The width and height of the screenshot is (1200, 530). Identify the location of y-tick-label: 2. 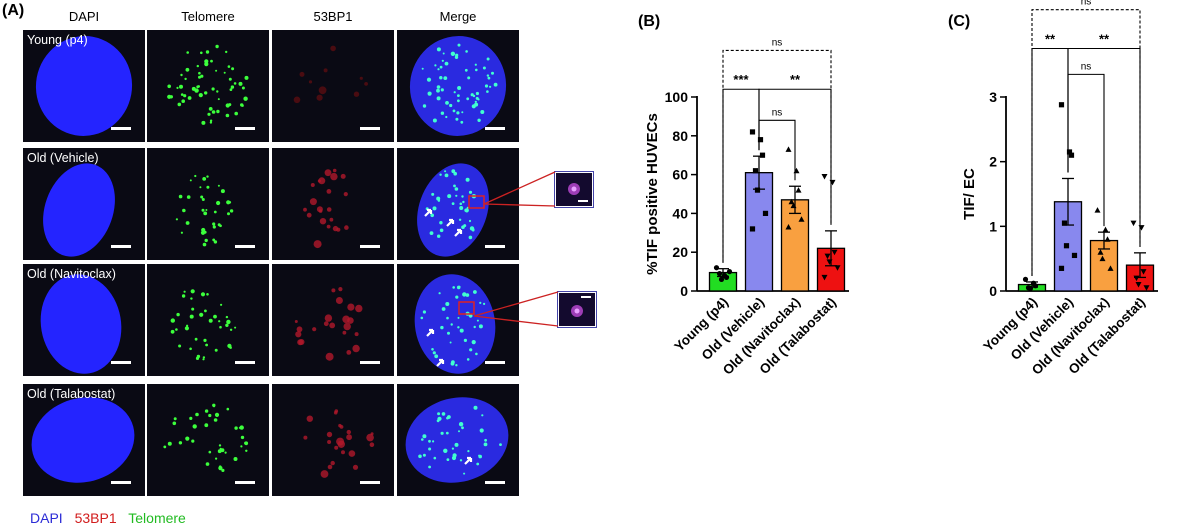
(993, 162).